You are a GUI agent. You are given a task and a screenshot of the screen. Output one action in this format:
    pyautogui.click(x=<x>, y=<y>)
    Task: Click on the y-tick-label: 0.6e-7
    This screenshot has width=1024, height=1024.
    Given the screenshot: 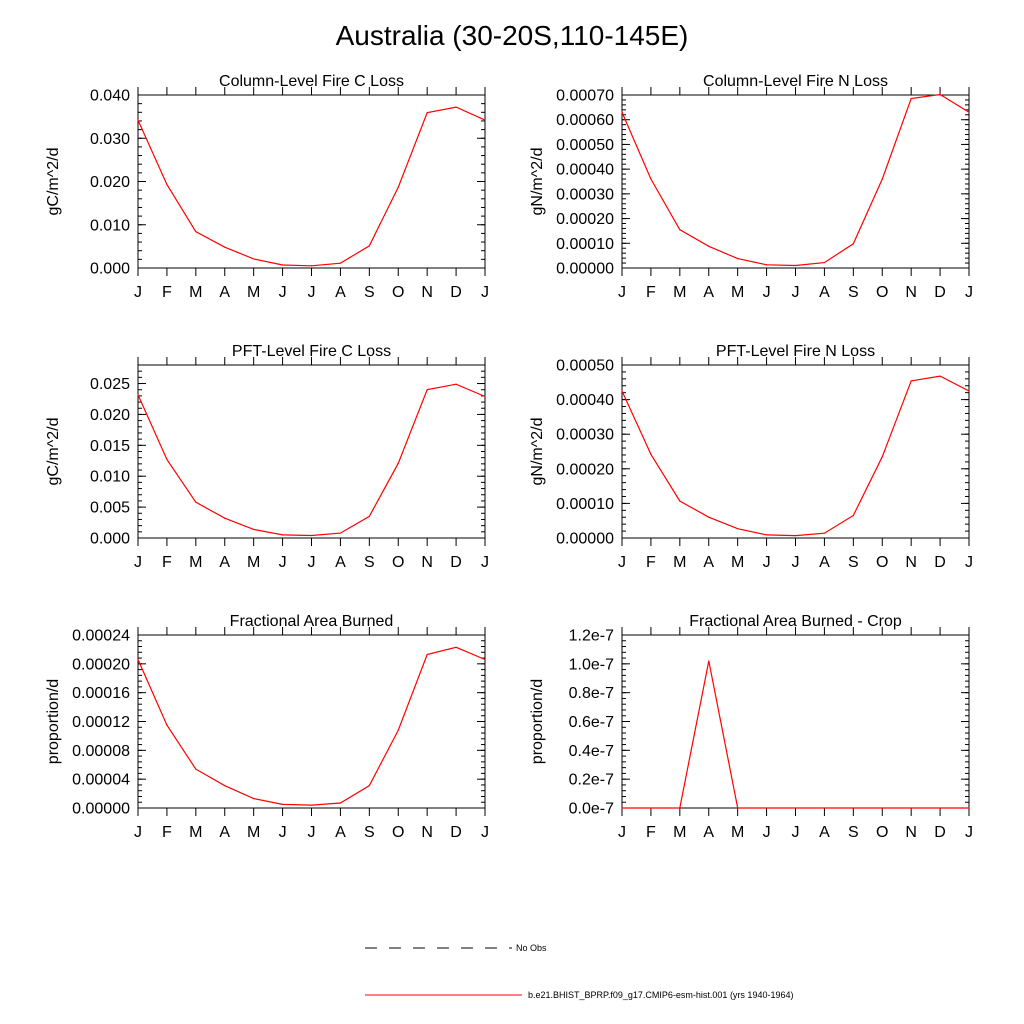 What is the action you would take?
    pyautogui.click(x=591, y=722)
    